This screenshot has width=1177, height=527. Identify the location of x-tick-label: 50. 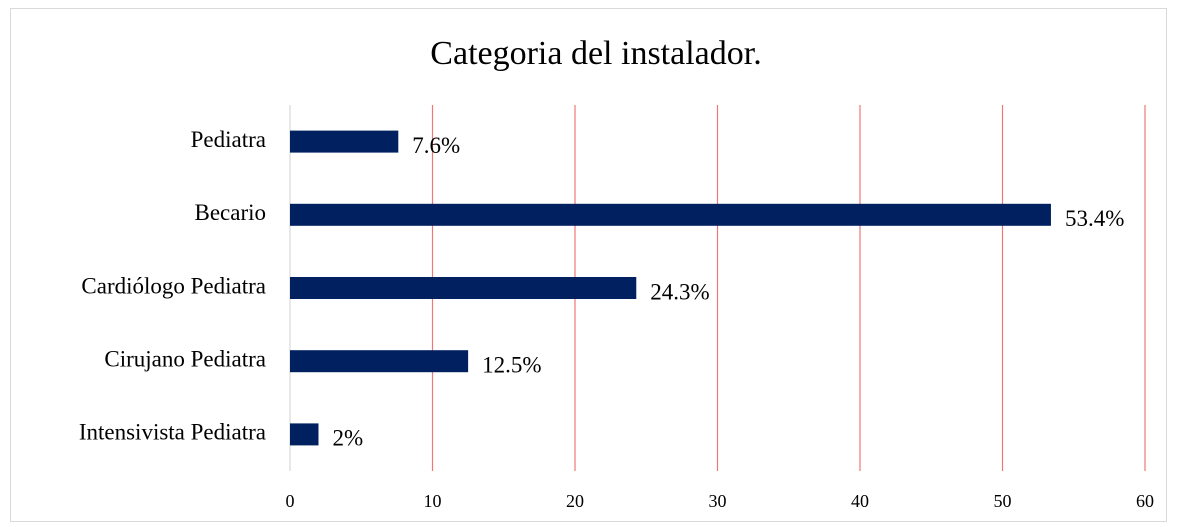
(1003, 501).